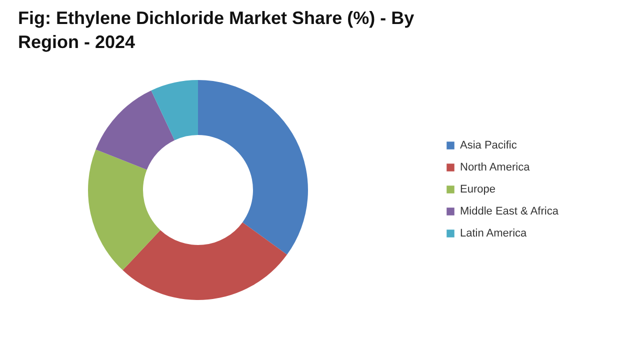  I want to click on legend-label: North America, so click(495, 168).